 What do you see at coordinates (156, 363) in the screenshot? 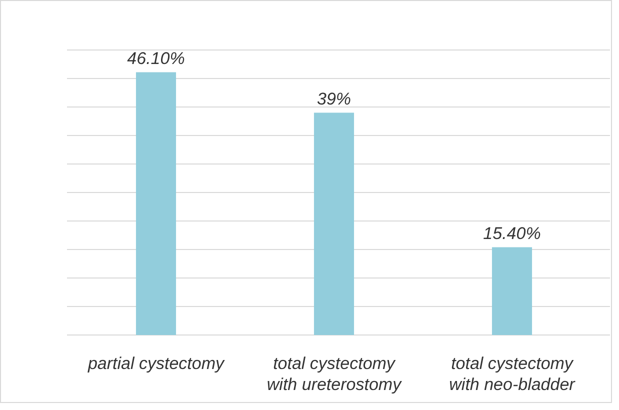
I see `x-tick-label: partial cystectomy` at bounding box center [156, 363].